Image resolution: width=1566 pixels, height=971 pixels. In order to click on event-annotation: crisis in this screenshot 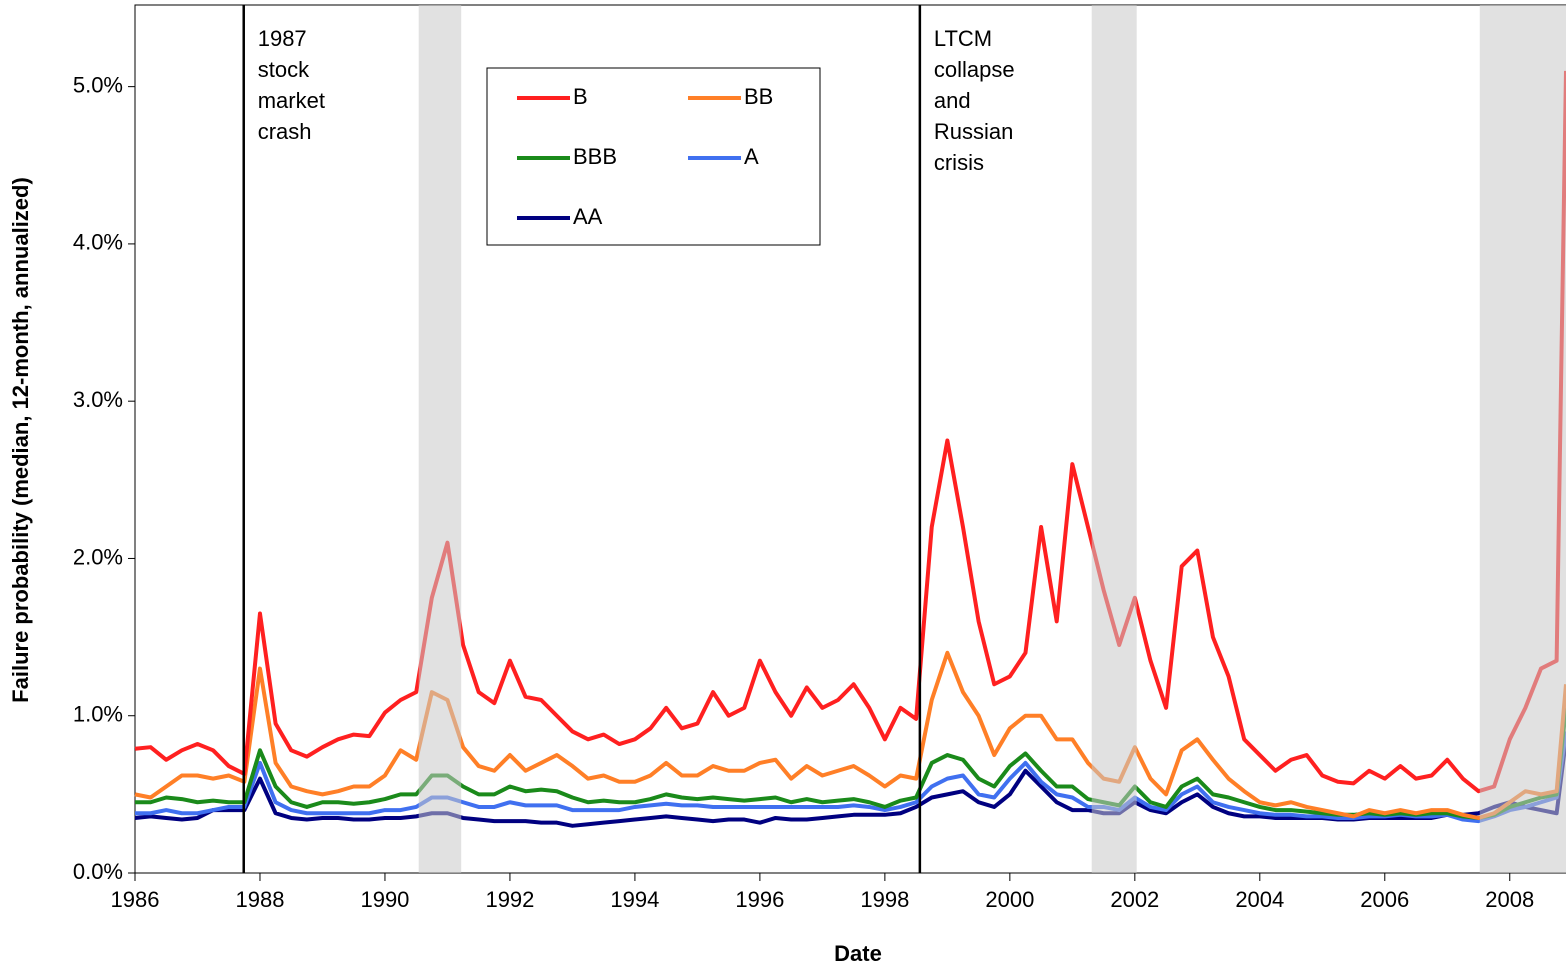, I will do `click(959, 162)`.